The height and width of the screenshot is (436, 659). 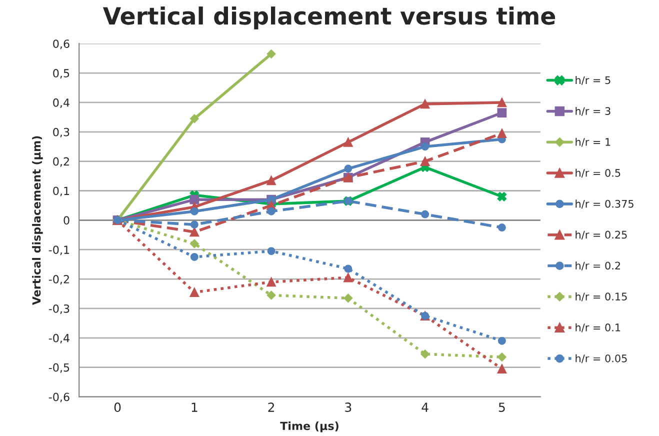 What do you see at coordinates (598, 266) in the screenshot?
I see `legend-label: h/r = 0.2` at bounding box center [598, 266].